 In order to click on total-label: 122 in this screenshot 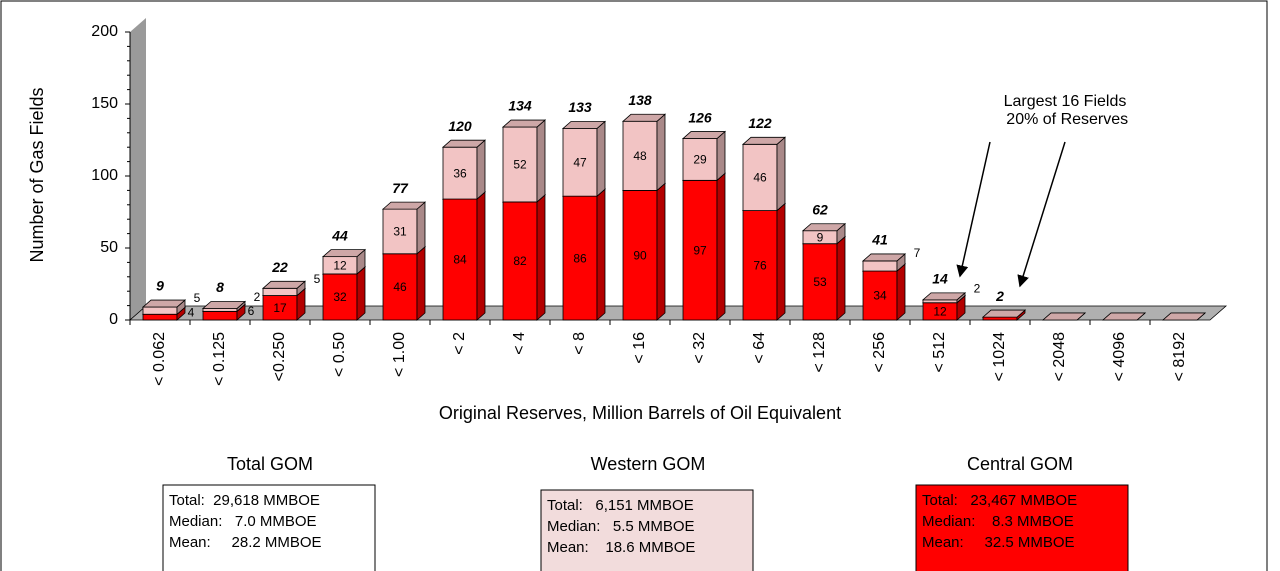, I will do `click(760, 123)`.